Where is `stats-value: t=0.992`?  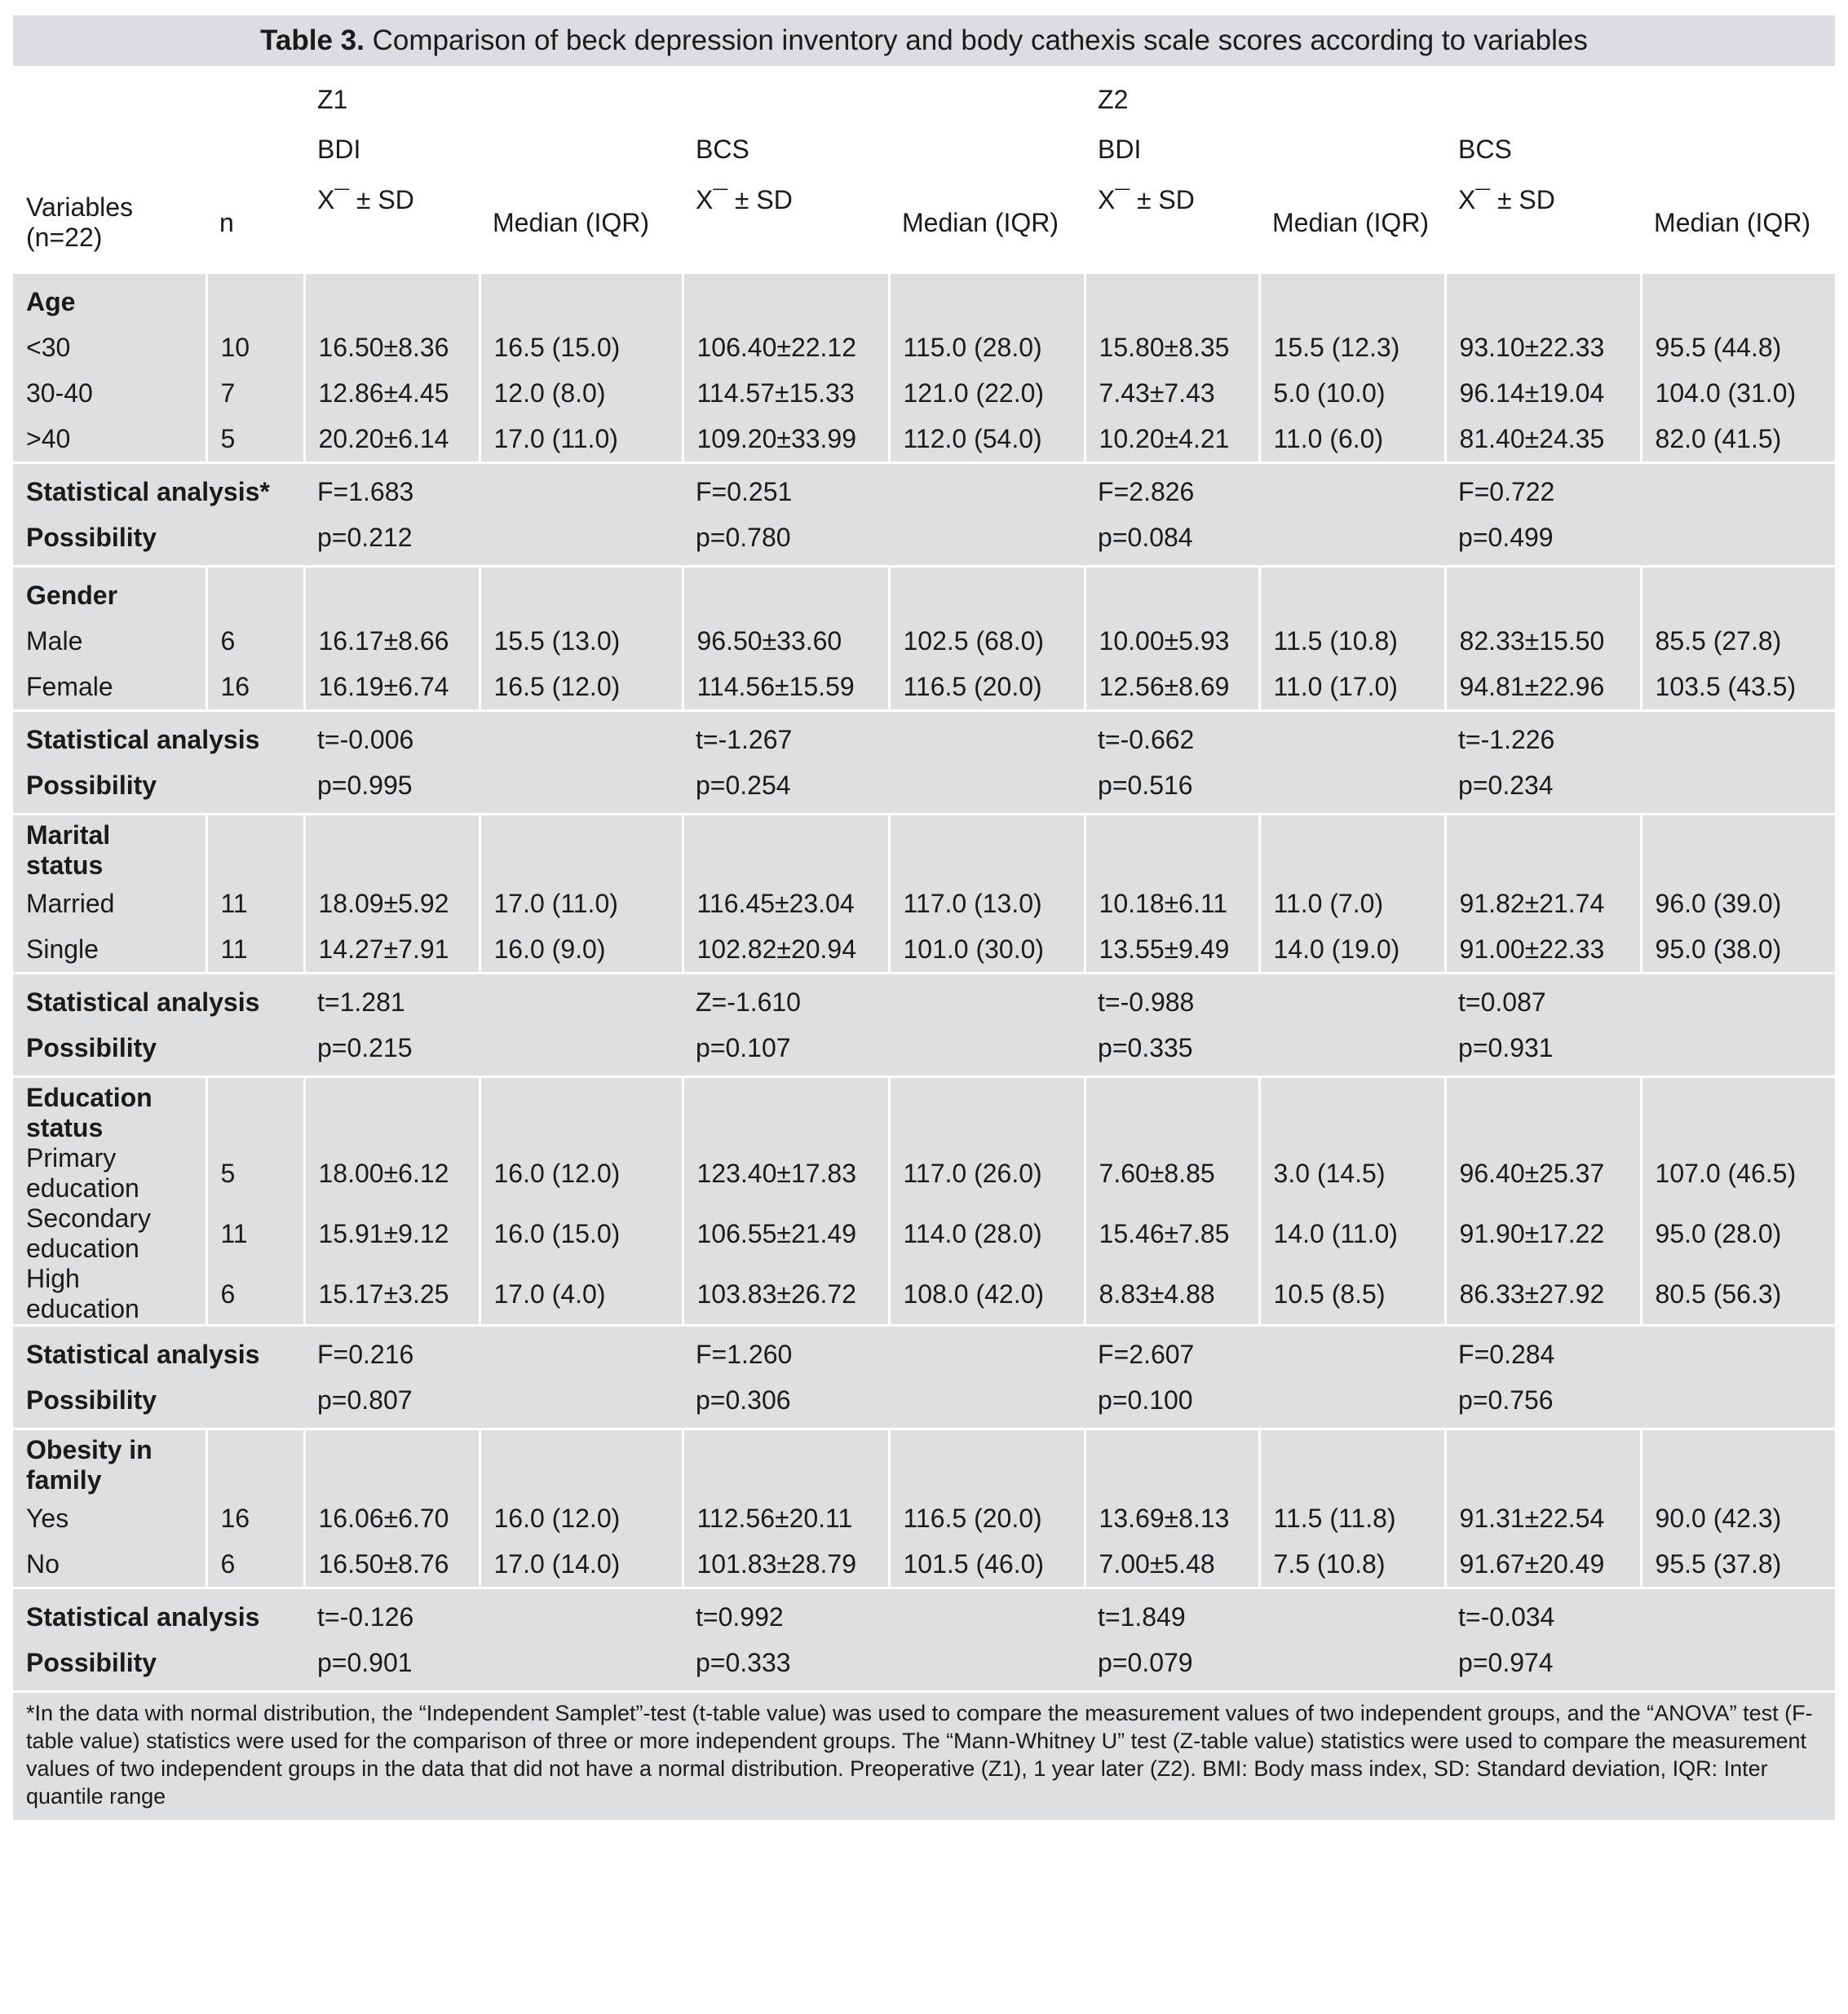
stats-value: t=0.992 is located at coordinates (884, 1613).